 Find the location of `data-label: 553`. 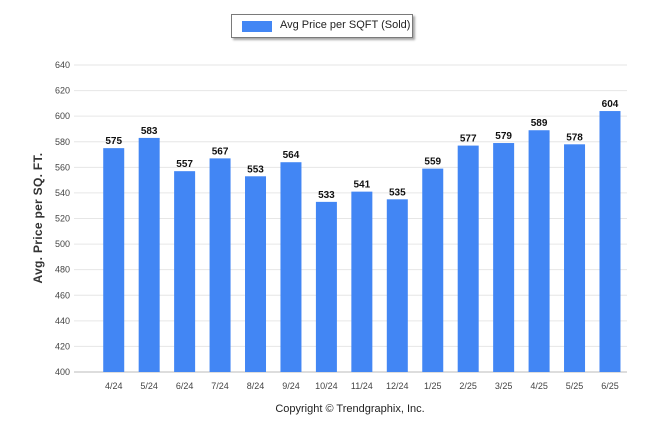

data-label: 553 is located at coordinates (255, 169).